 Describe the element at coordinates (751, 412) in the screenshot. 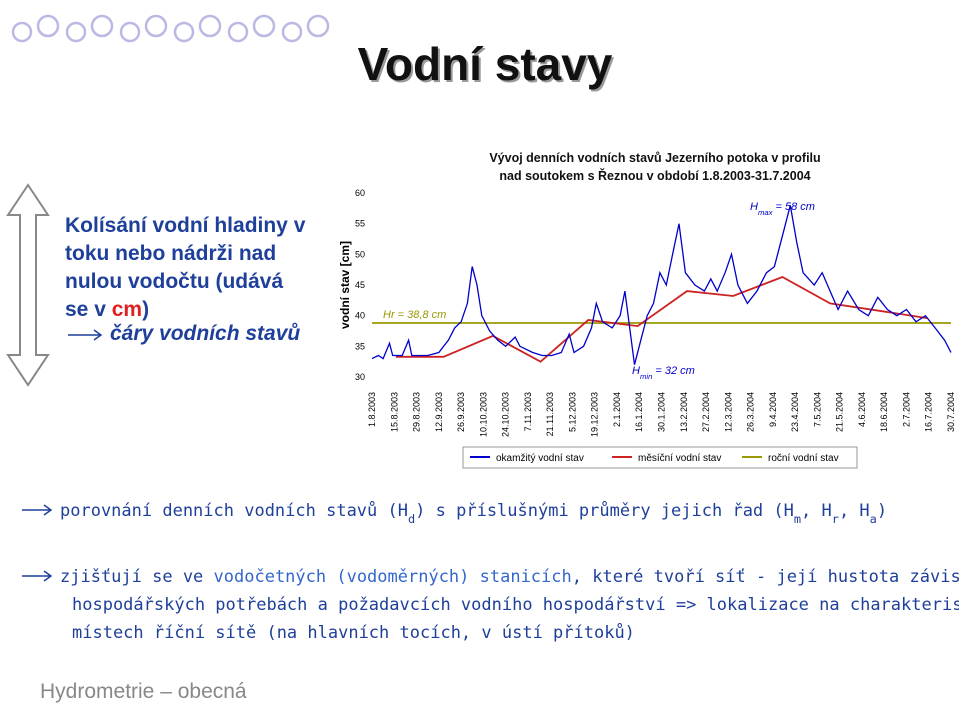

I see `x-tick-label: 26.3.2004` at that location.